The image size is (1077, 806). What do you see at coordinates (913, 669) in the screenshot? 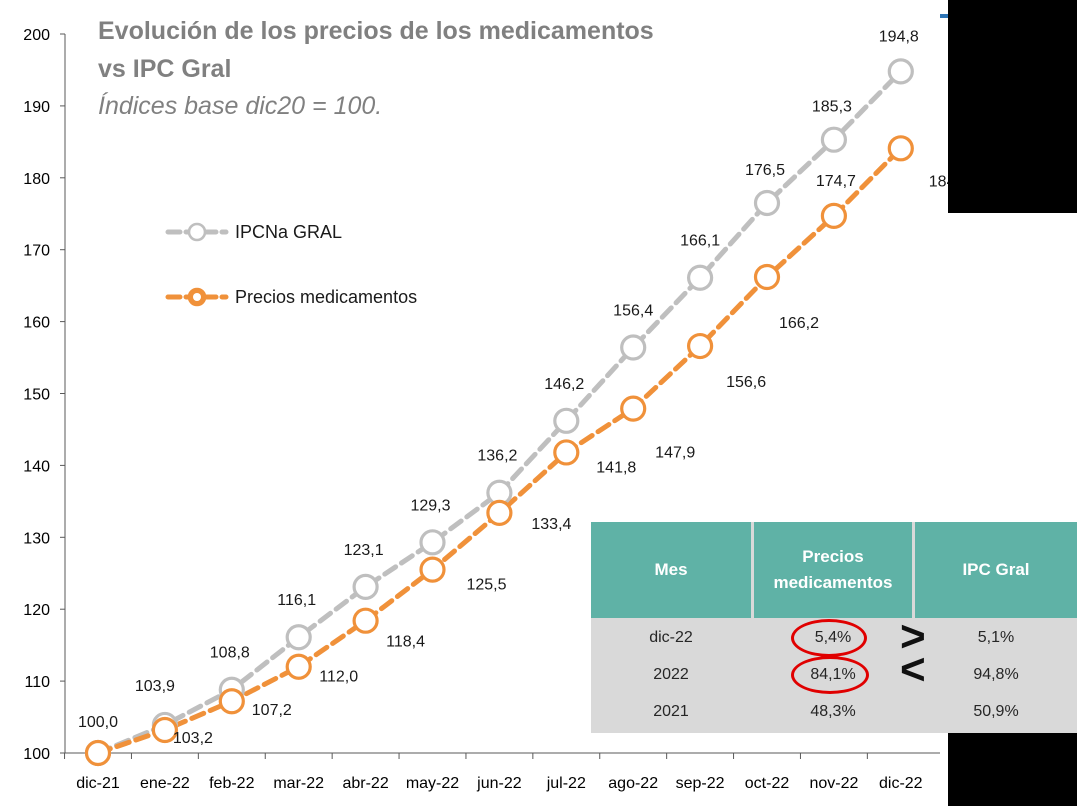
I see `comparison-less: <` at bounding box center [913, 669].